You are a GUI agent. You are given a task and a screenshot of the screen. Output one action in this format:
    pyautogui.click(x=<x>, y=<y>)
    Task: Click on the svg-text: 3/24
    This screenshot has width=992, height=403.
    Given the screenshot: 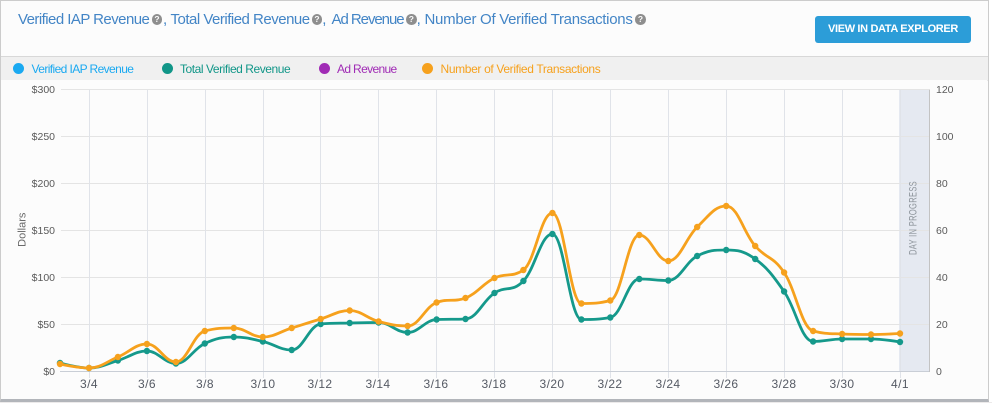 What is the action you would take?
    pyautogui.click(x=668, y=384)
    